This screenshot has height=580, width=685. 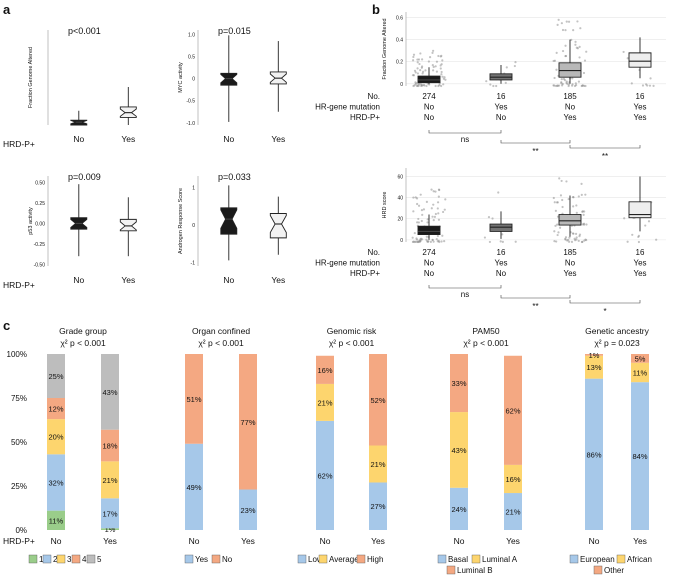 What do you see at coordinates (247, 422) in the screenshot?
I see `segment-value-label: 77%` at bounding box center [247, 422].